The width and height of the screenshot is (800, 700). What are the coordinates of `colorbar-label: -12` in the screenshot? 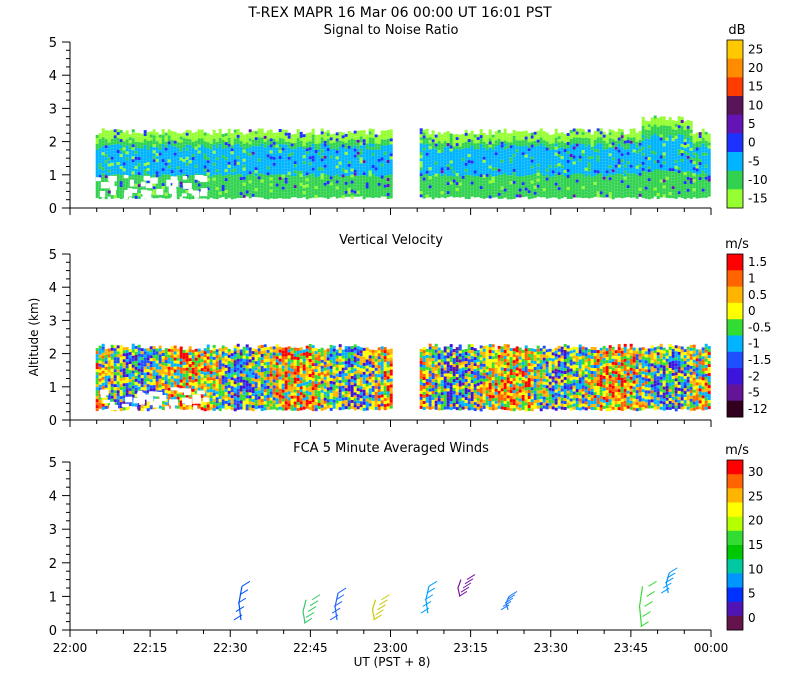 It's located at (758, 409).